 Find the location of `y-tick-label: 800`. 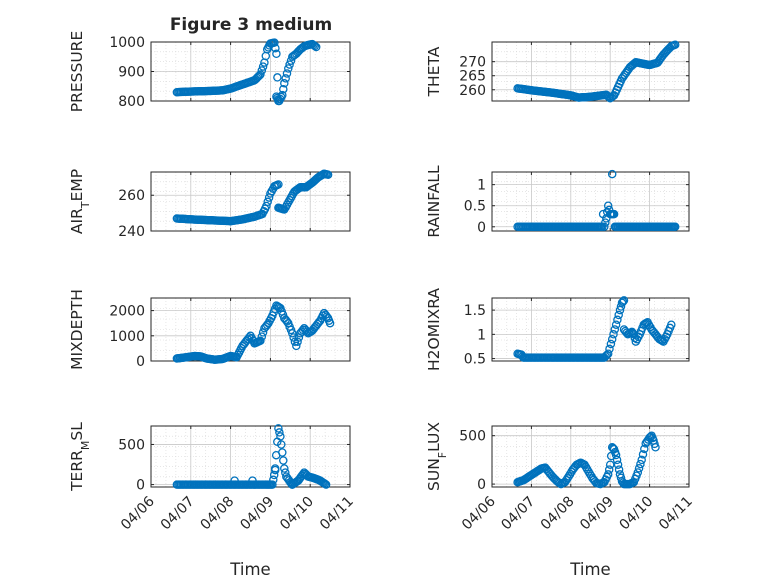

y-tick-label: 800 is located at coordinates (131, 102).